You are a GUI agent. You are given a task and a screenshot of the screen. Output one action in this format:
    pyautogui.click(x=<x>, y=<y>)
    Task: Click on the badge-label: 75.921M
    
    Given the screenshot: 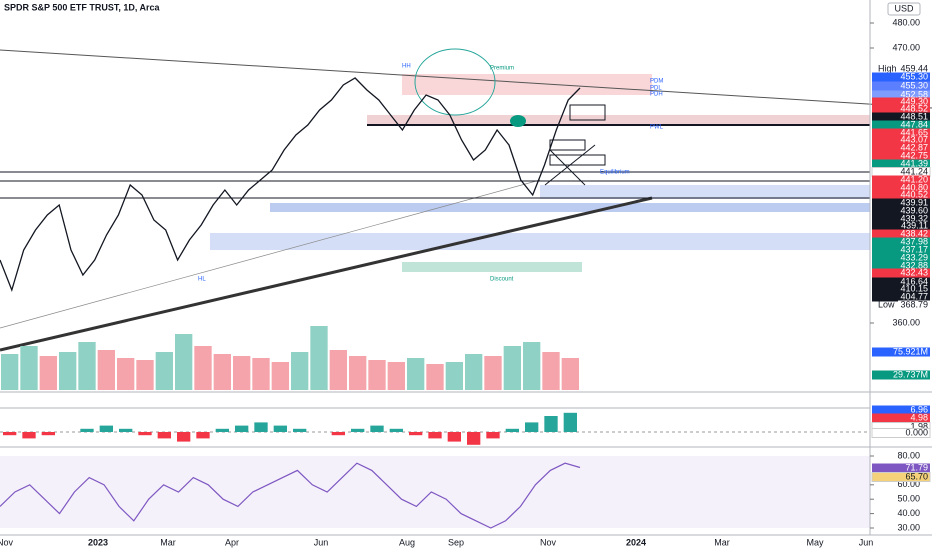 What is the action you would take?
    pyautogui.click(x=910, y=351)
    